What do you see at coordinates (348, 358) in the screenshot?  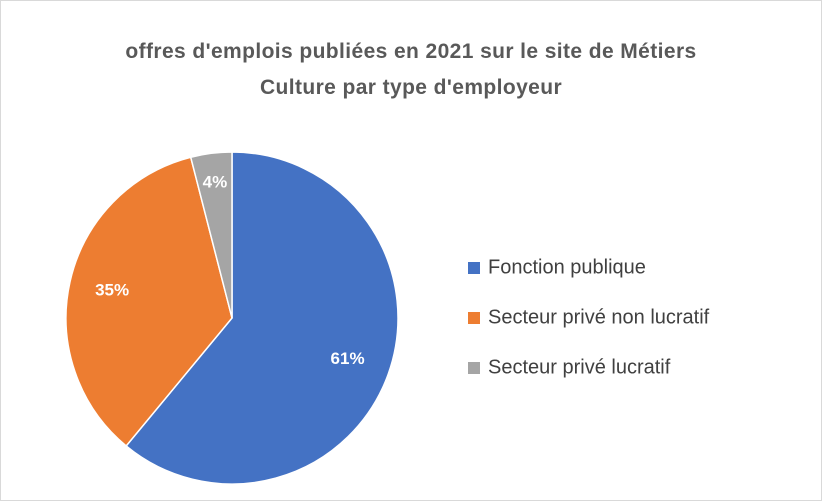 I see `data-label: 61%` at bounding box center [348, 358].